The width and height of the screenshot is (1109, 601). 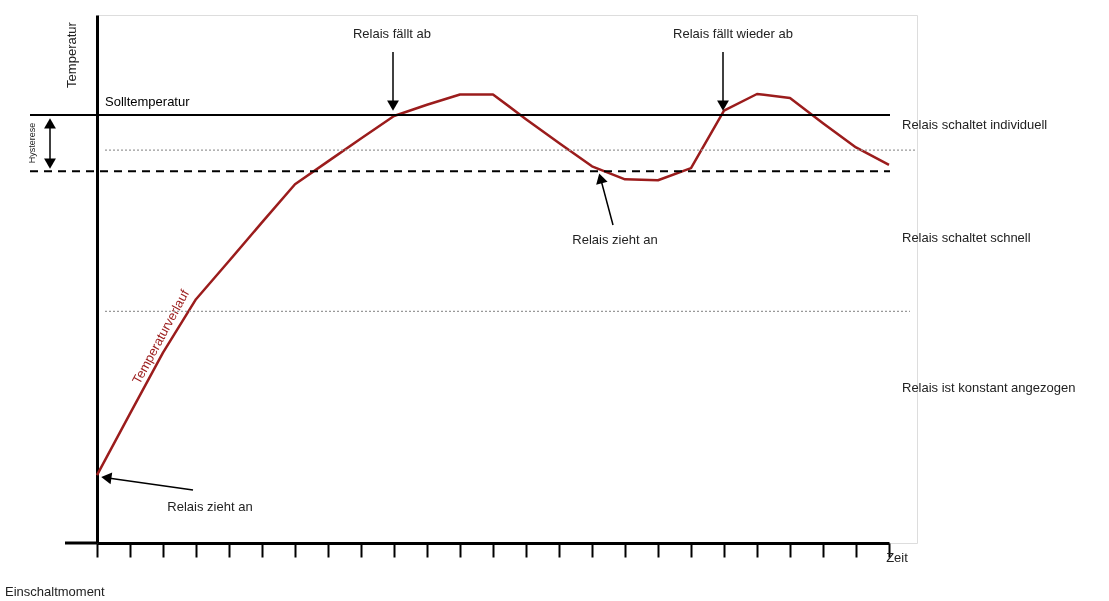 What do you see at coordinates (733, 33) in the screenshot?
I see `text: Relais fällt wieder ab` at bounding box center [733, 33].